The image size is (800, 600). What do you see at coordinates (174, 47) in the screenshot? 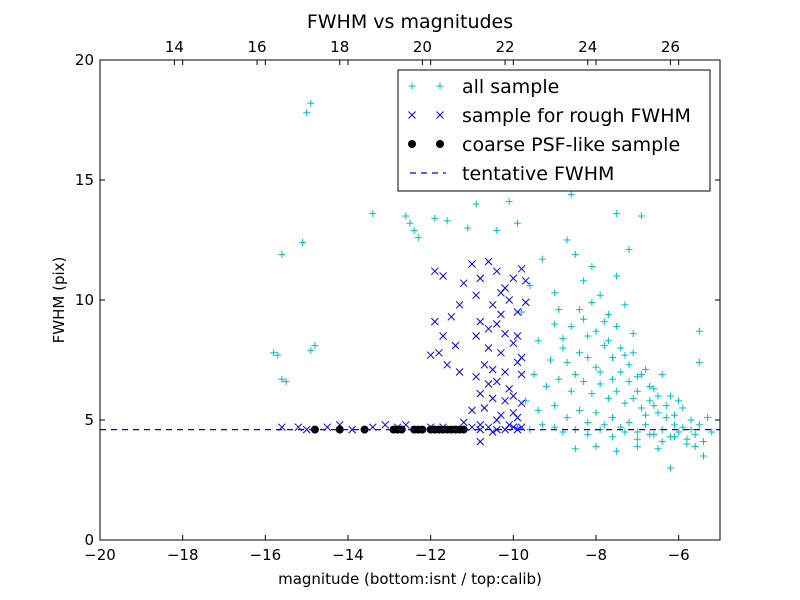
I see `top-tick-label-0: 14` at bounding box center [174, 47].